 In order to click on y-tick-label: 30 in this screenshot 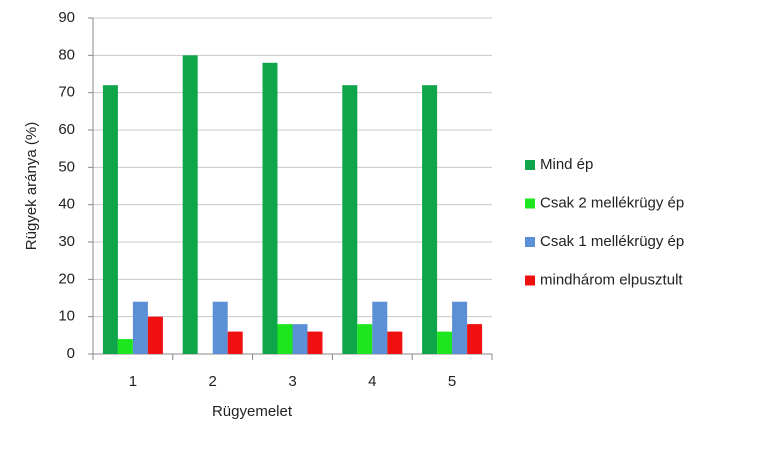, I will do `click(66, 241)`.